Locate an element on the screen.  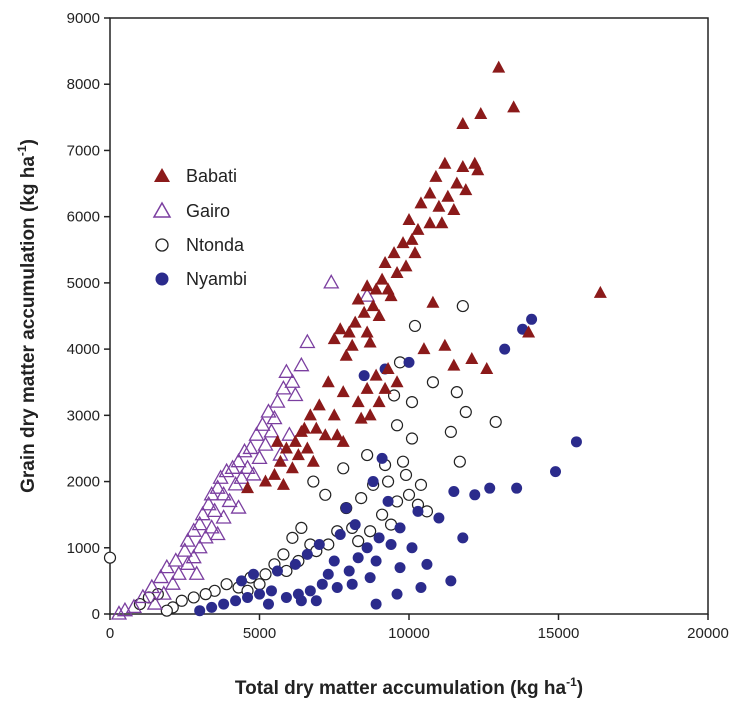
y-tick-label: 0 is located at coordinates (96, 614).